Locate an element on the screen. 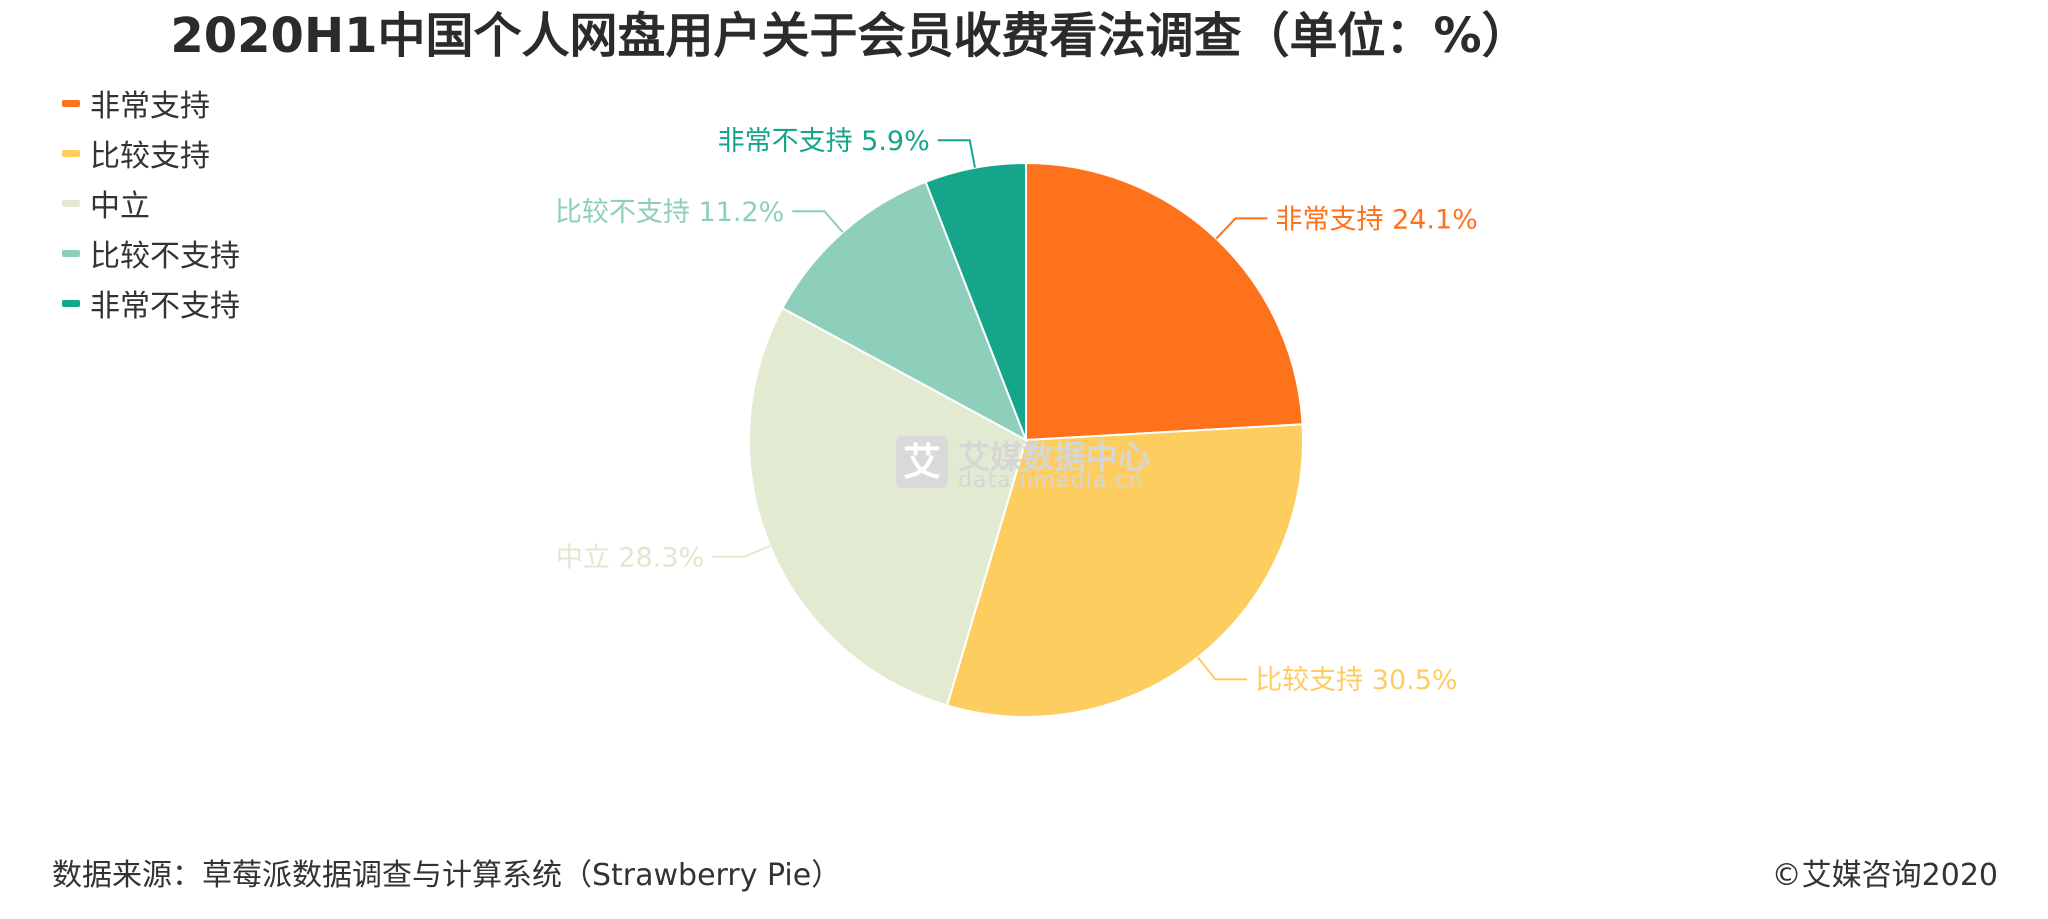 This screenshot has height=919, width=2048. legend-label: 比较不支持 is located at coordinates (165, 256).